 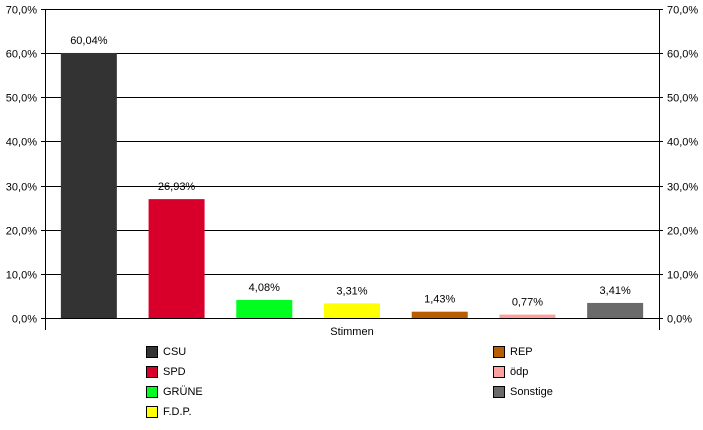 What do you see at coordinates (89, 41) in the screenshot?
I see `bar-value-label: 60,04%` at bounding box center [89, 41].